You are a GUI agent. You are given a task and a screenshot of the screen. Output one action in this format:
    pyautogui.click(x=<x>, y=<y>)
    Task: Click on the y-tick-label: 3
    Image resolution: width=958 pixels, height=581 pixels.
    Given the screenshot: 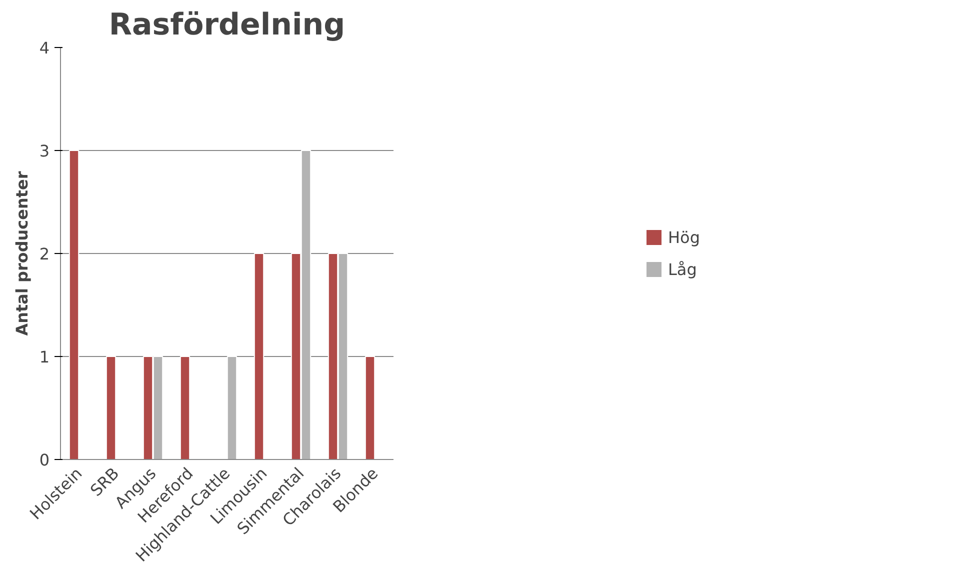 What is the action you would take?
    pyautogui.click(x=44, y=151)
    